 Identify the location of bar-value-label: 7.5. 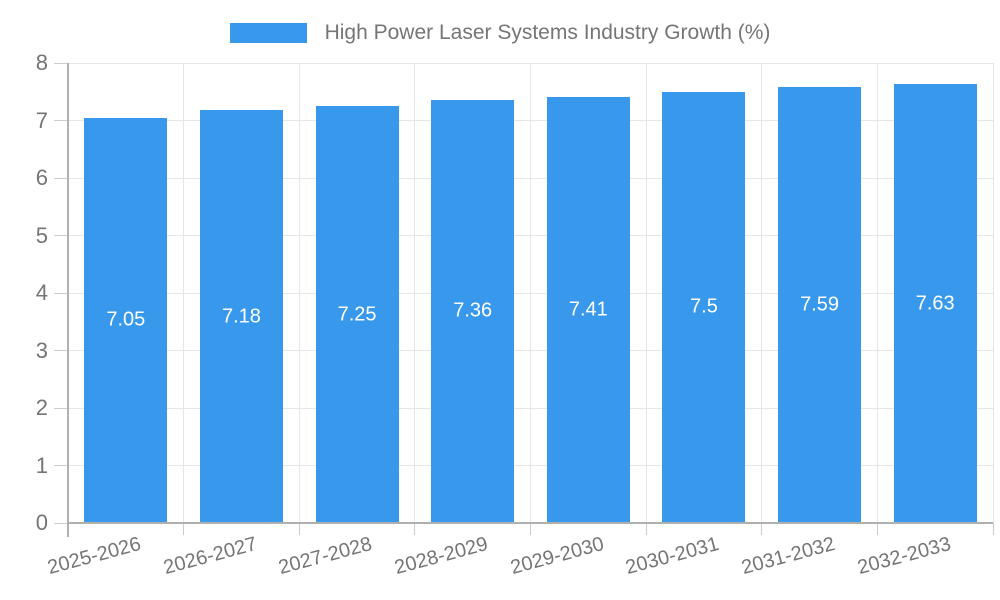
(704, 306).